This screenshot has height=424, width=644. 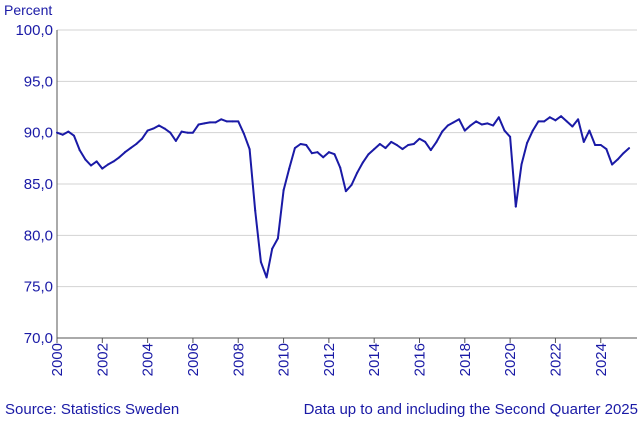 I want to click on y-tick-label: 95,0, so click(x=38, y=81).